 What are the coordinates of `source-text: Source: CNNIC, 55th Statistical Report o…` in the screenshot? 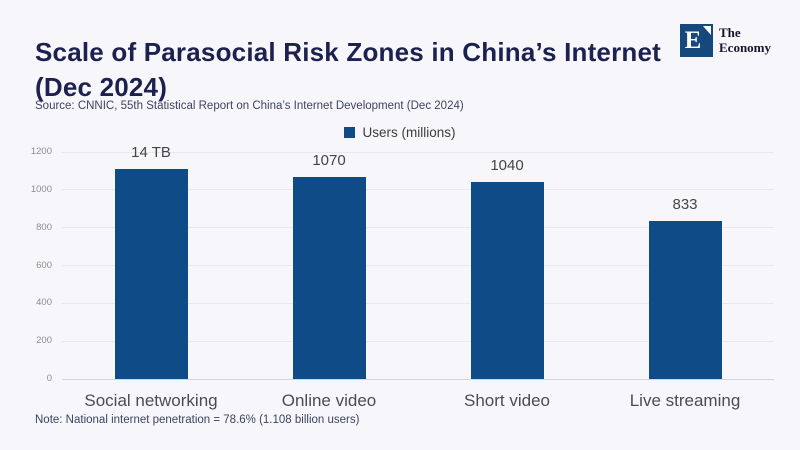 It's located at (249, 106).